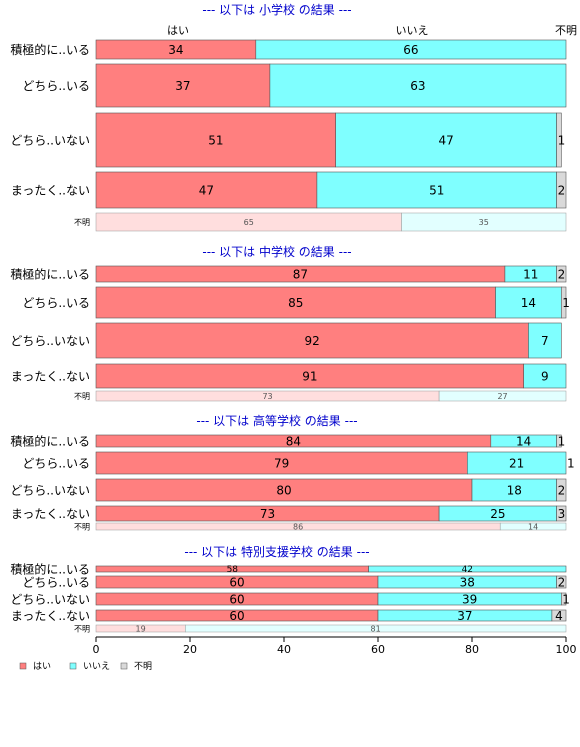 The image size is (580, 747). I want to click on data-label: 92, so click(312, 341).